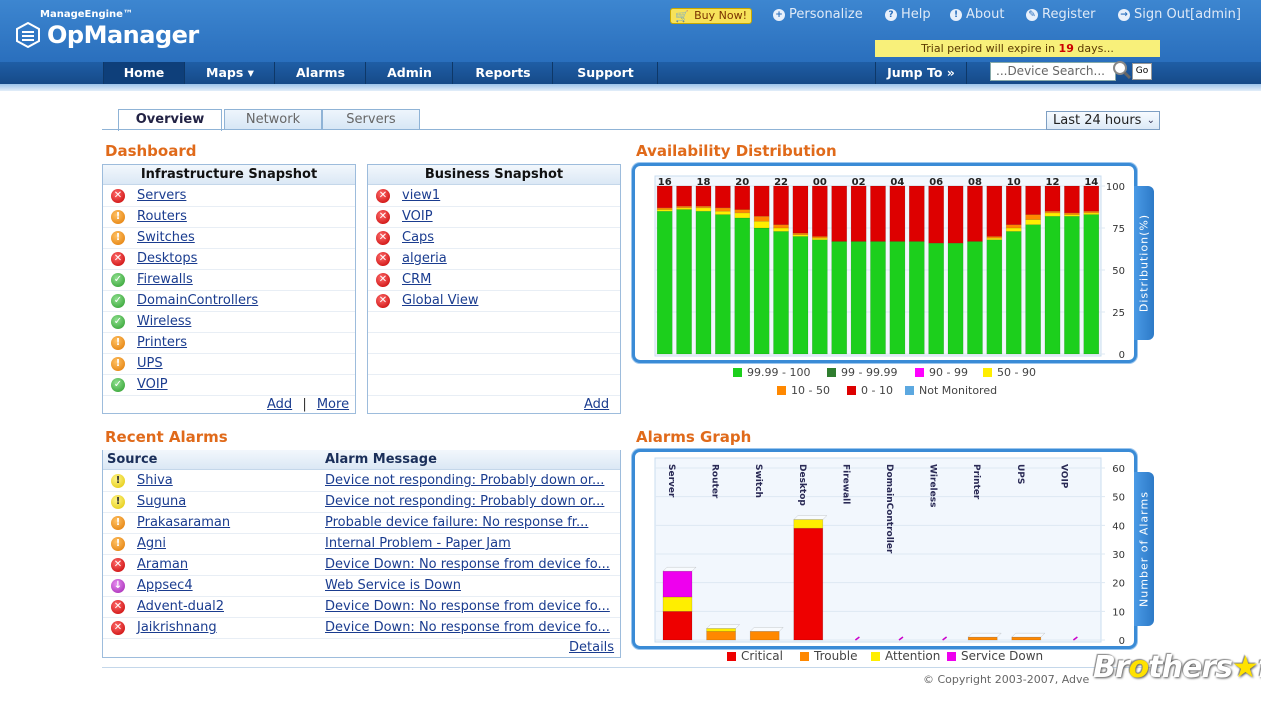  What do you see at coordinates (1179, 14) in the screenshot?
I see `sign-out-link: → Sign Out[admin]` at bounding box center [1179, 14].